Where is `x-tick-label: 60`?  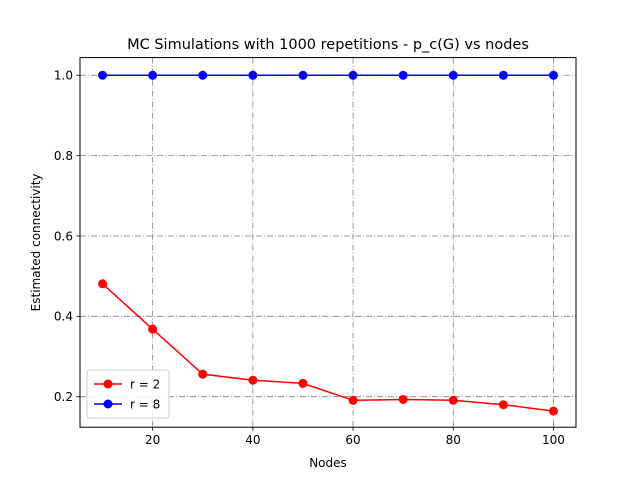
x-tick-label: 60 is located at coordinates (352, 440).